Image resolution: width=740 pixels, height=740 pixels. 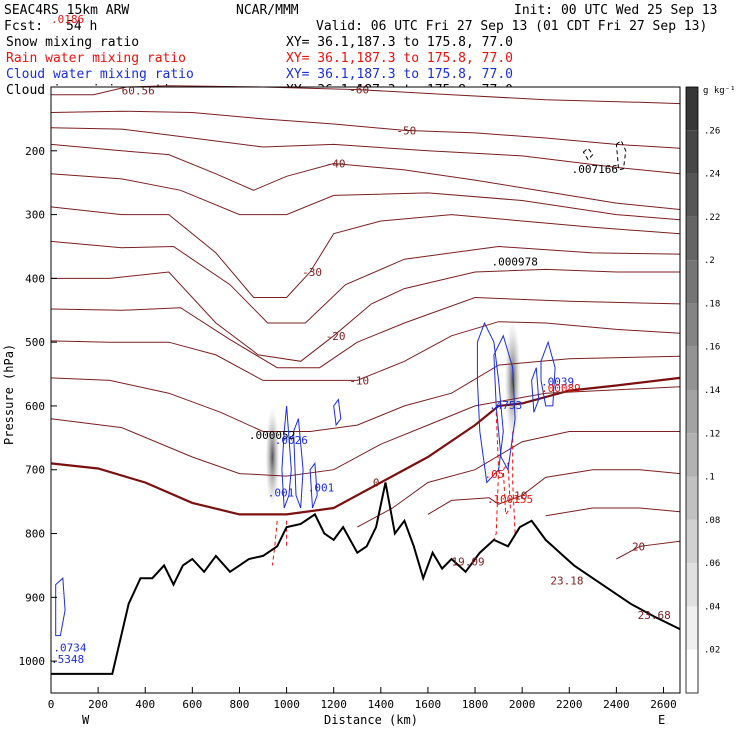 I want to click on extrema-label: 19.09, so click(x=467, y=561).